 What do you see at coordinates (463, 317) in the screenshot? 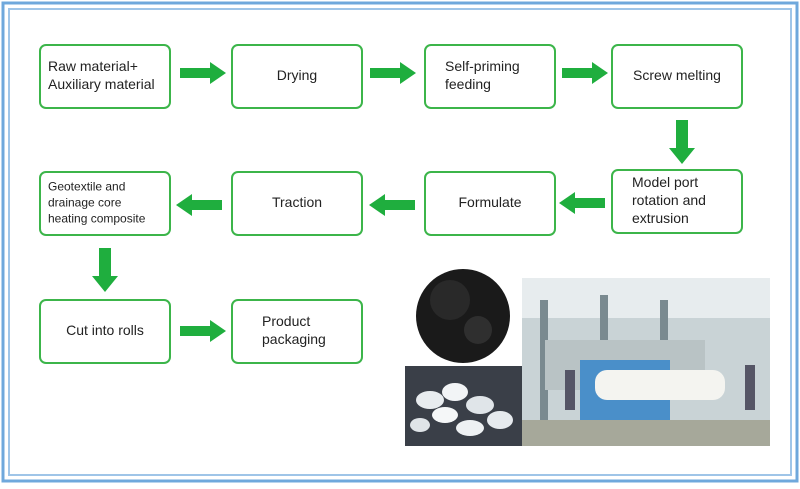
I see `photo-black-pellets` at bounding box center [463, 317].